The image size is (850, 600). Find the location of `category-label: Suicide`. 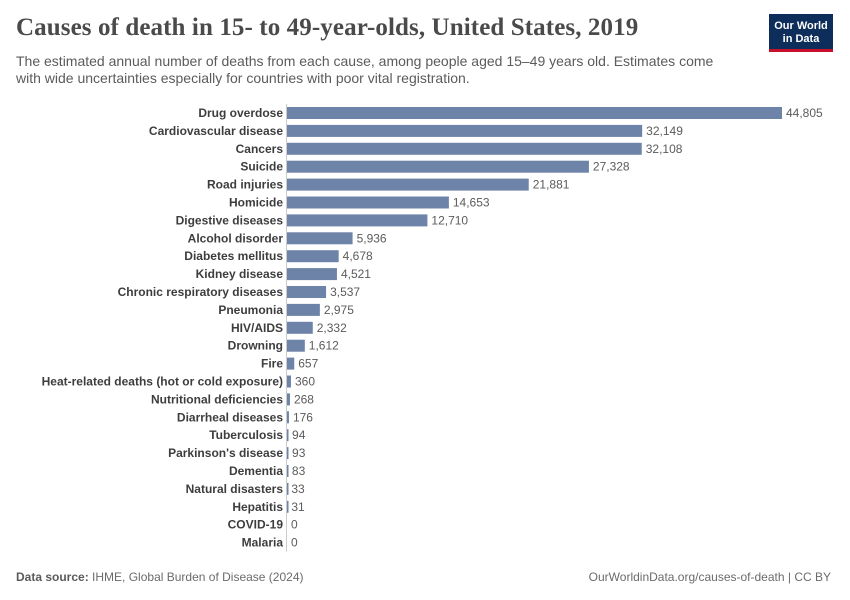

category-label: Suicide is located at coordinates (261, 167).